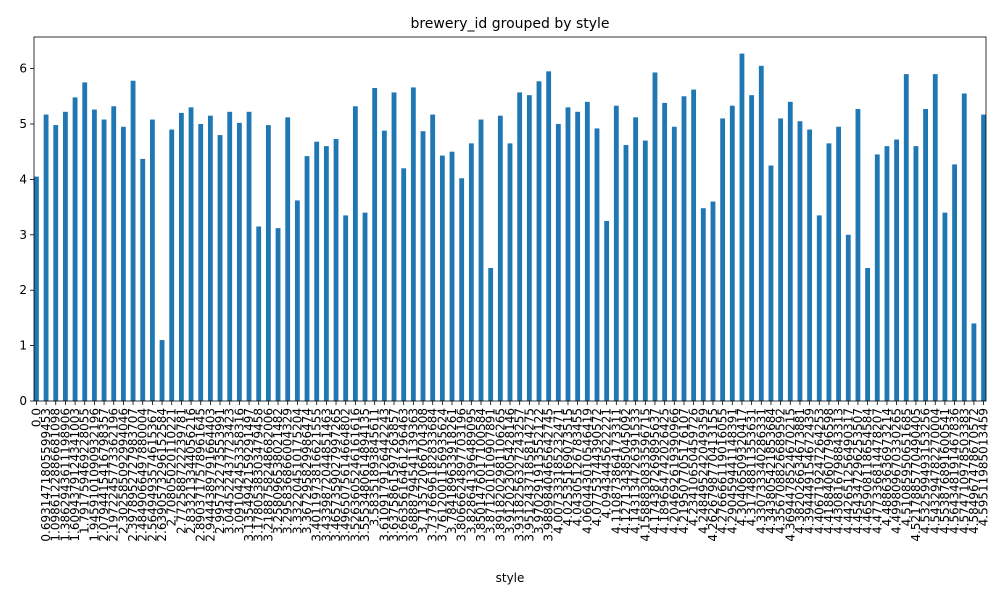 This screenshot has width=1000, height=604. Describe the element at coordinates (297, 471) in the screenshot. I see `x-tick-label: 3.332204510175204` at that location.